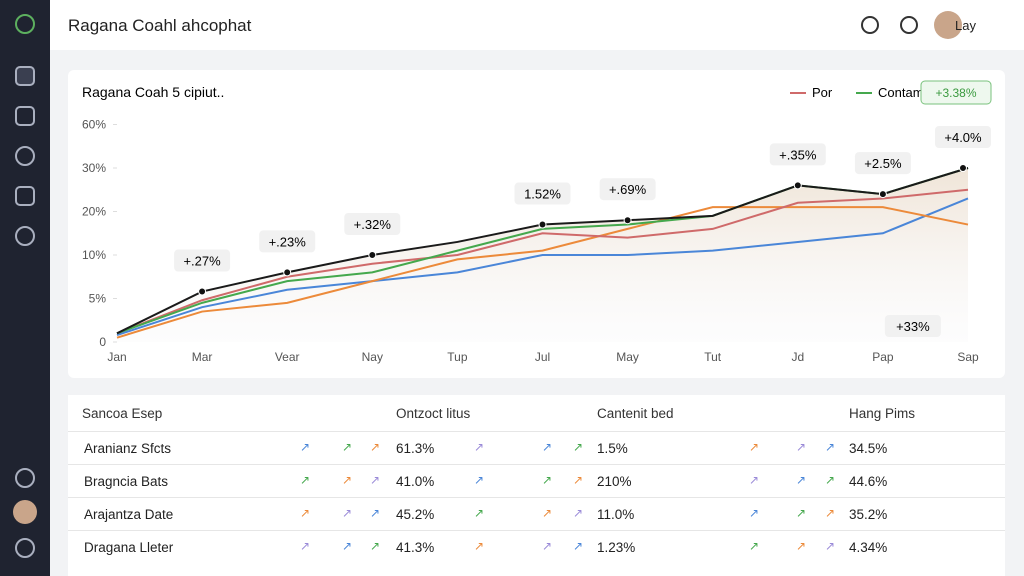  Describe the element at coordinates (612, 448) in the screenshot. I see `table-cell: 1.5%` at that location.